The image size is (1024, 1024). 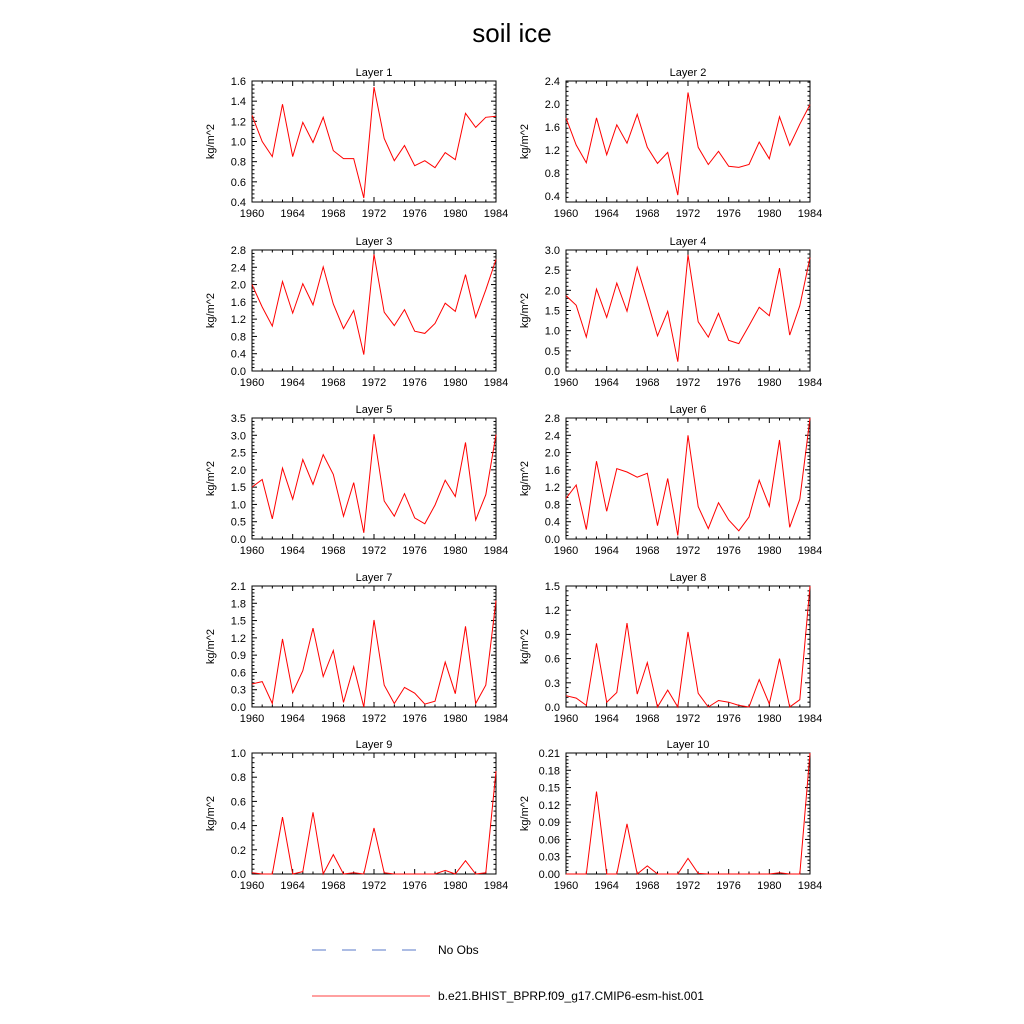 I want to click on y-tick-label: 0.9, so click(x=552, y=635).